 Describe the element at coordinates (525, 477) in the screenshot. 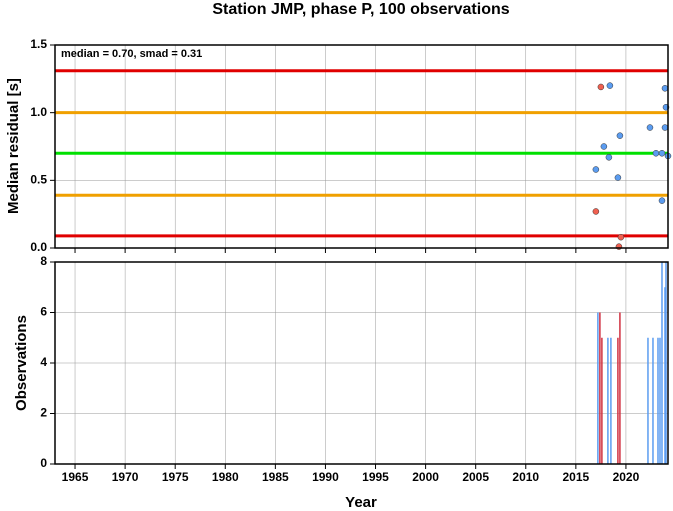

I see `x-tick-label: 2010` at that location.